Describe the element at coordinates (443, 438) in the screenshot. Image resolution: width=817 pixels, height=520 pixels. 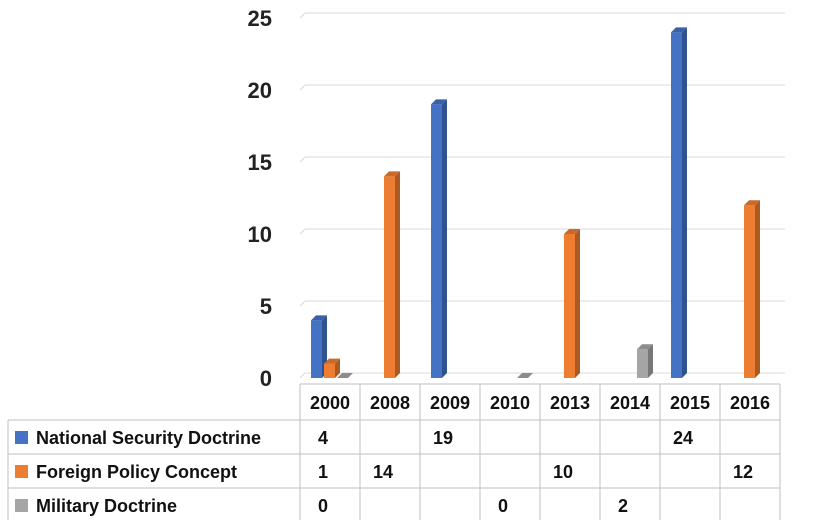
I see `table-value: 19` at that location.